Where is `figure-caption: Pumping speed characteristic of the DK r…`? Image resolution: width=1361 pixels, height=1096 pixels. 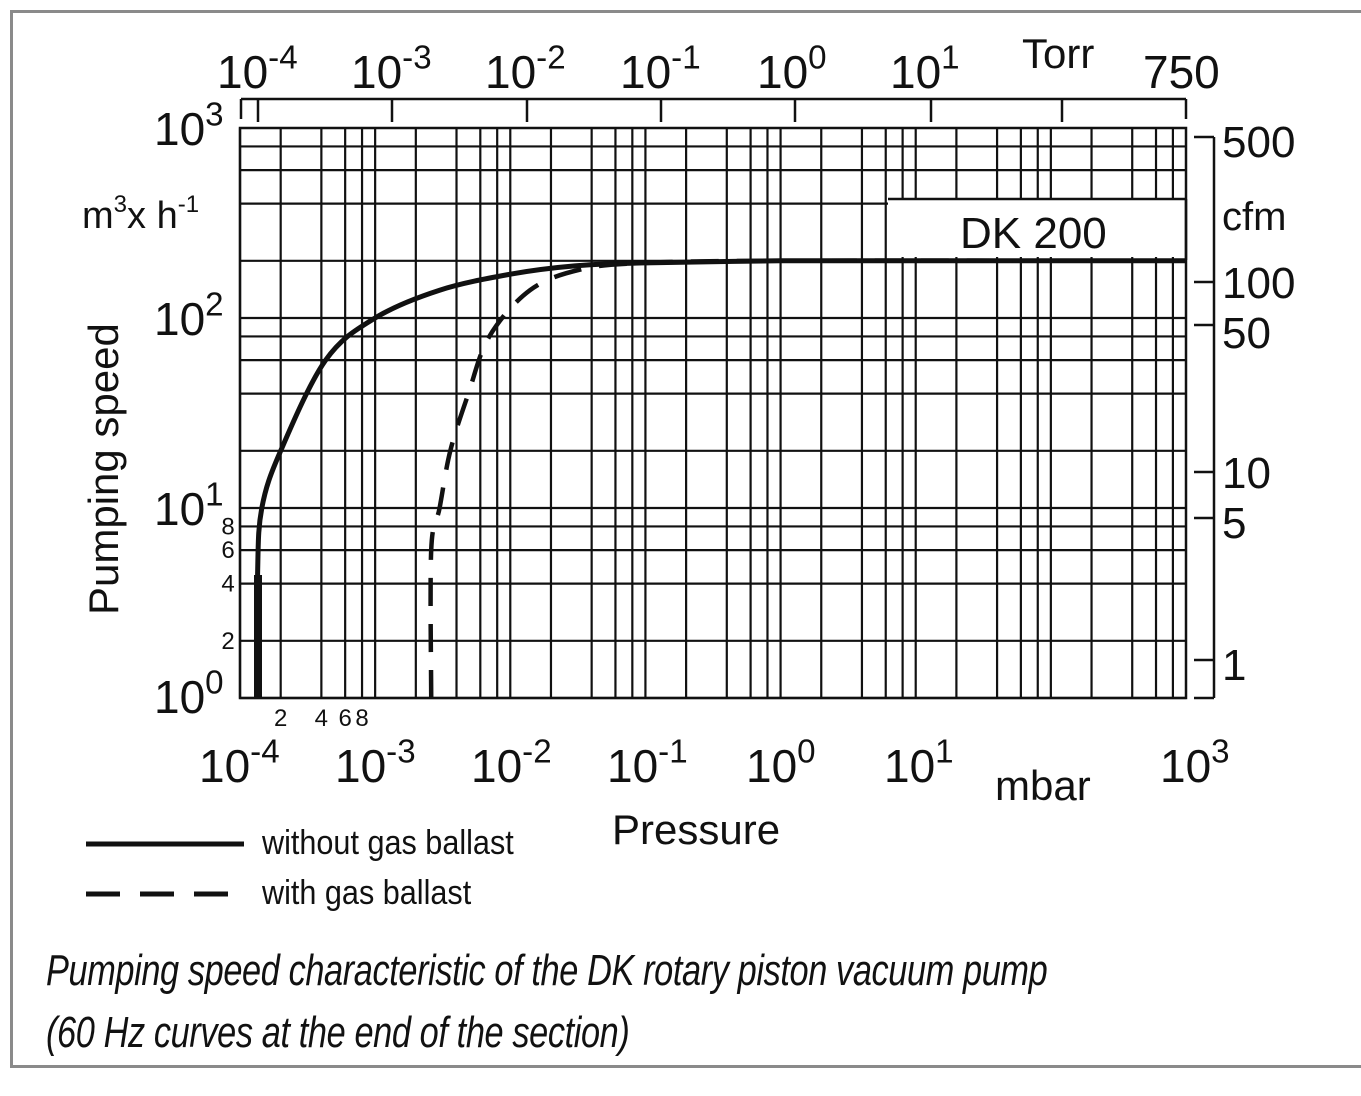 figure-caption: Pumping speed characteristic of the DK r… is located at coordinates (547, 1002).